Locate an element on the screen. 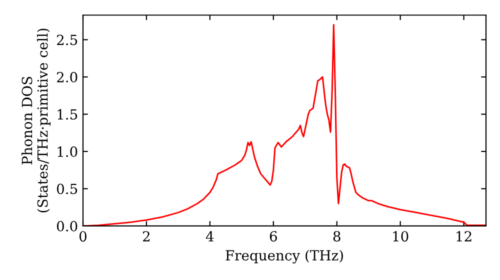 The height and width of the screenshot is (280, 500). y-tick-label: 2.0 is located at coordinates (67, 77).